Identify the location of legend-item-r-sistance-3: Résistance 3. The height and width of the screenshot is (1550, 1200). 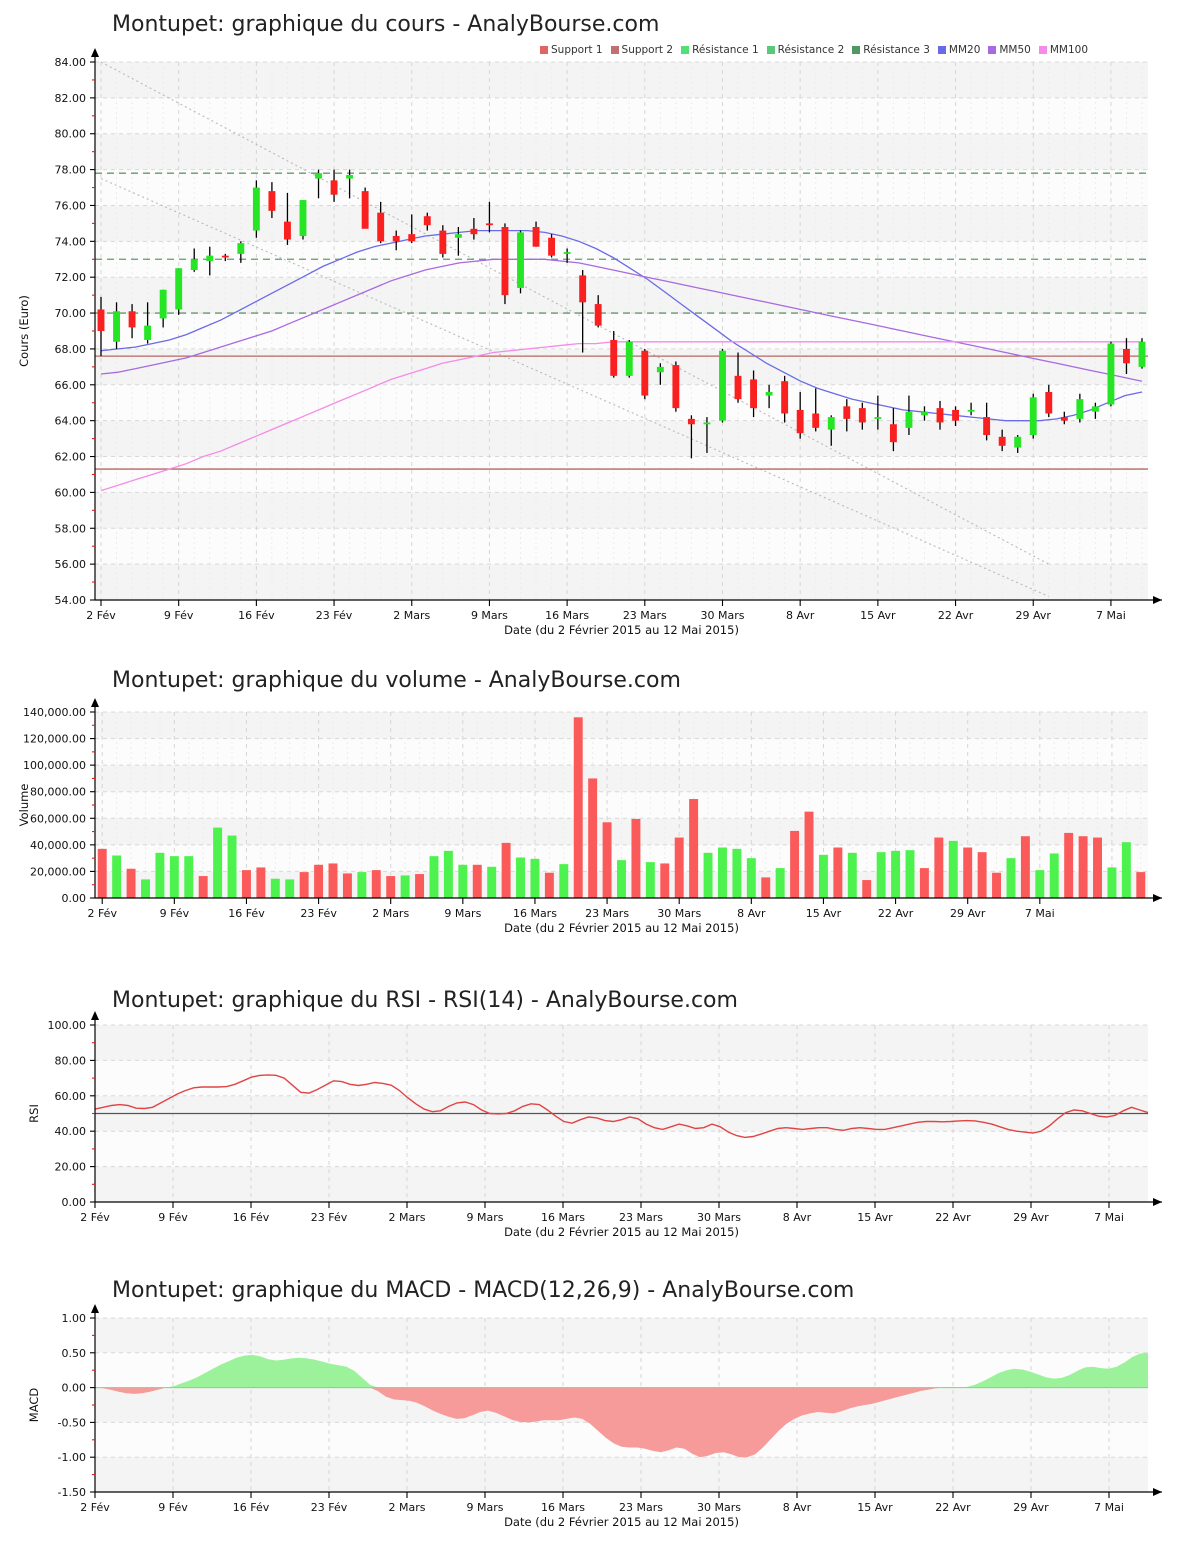
(891, 50).